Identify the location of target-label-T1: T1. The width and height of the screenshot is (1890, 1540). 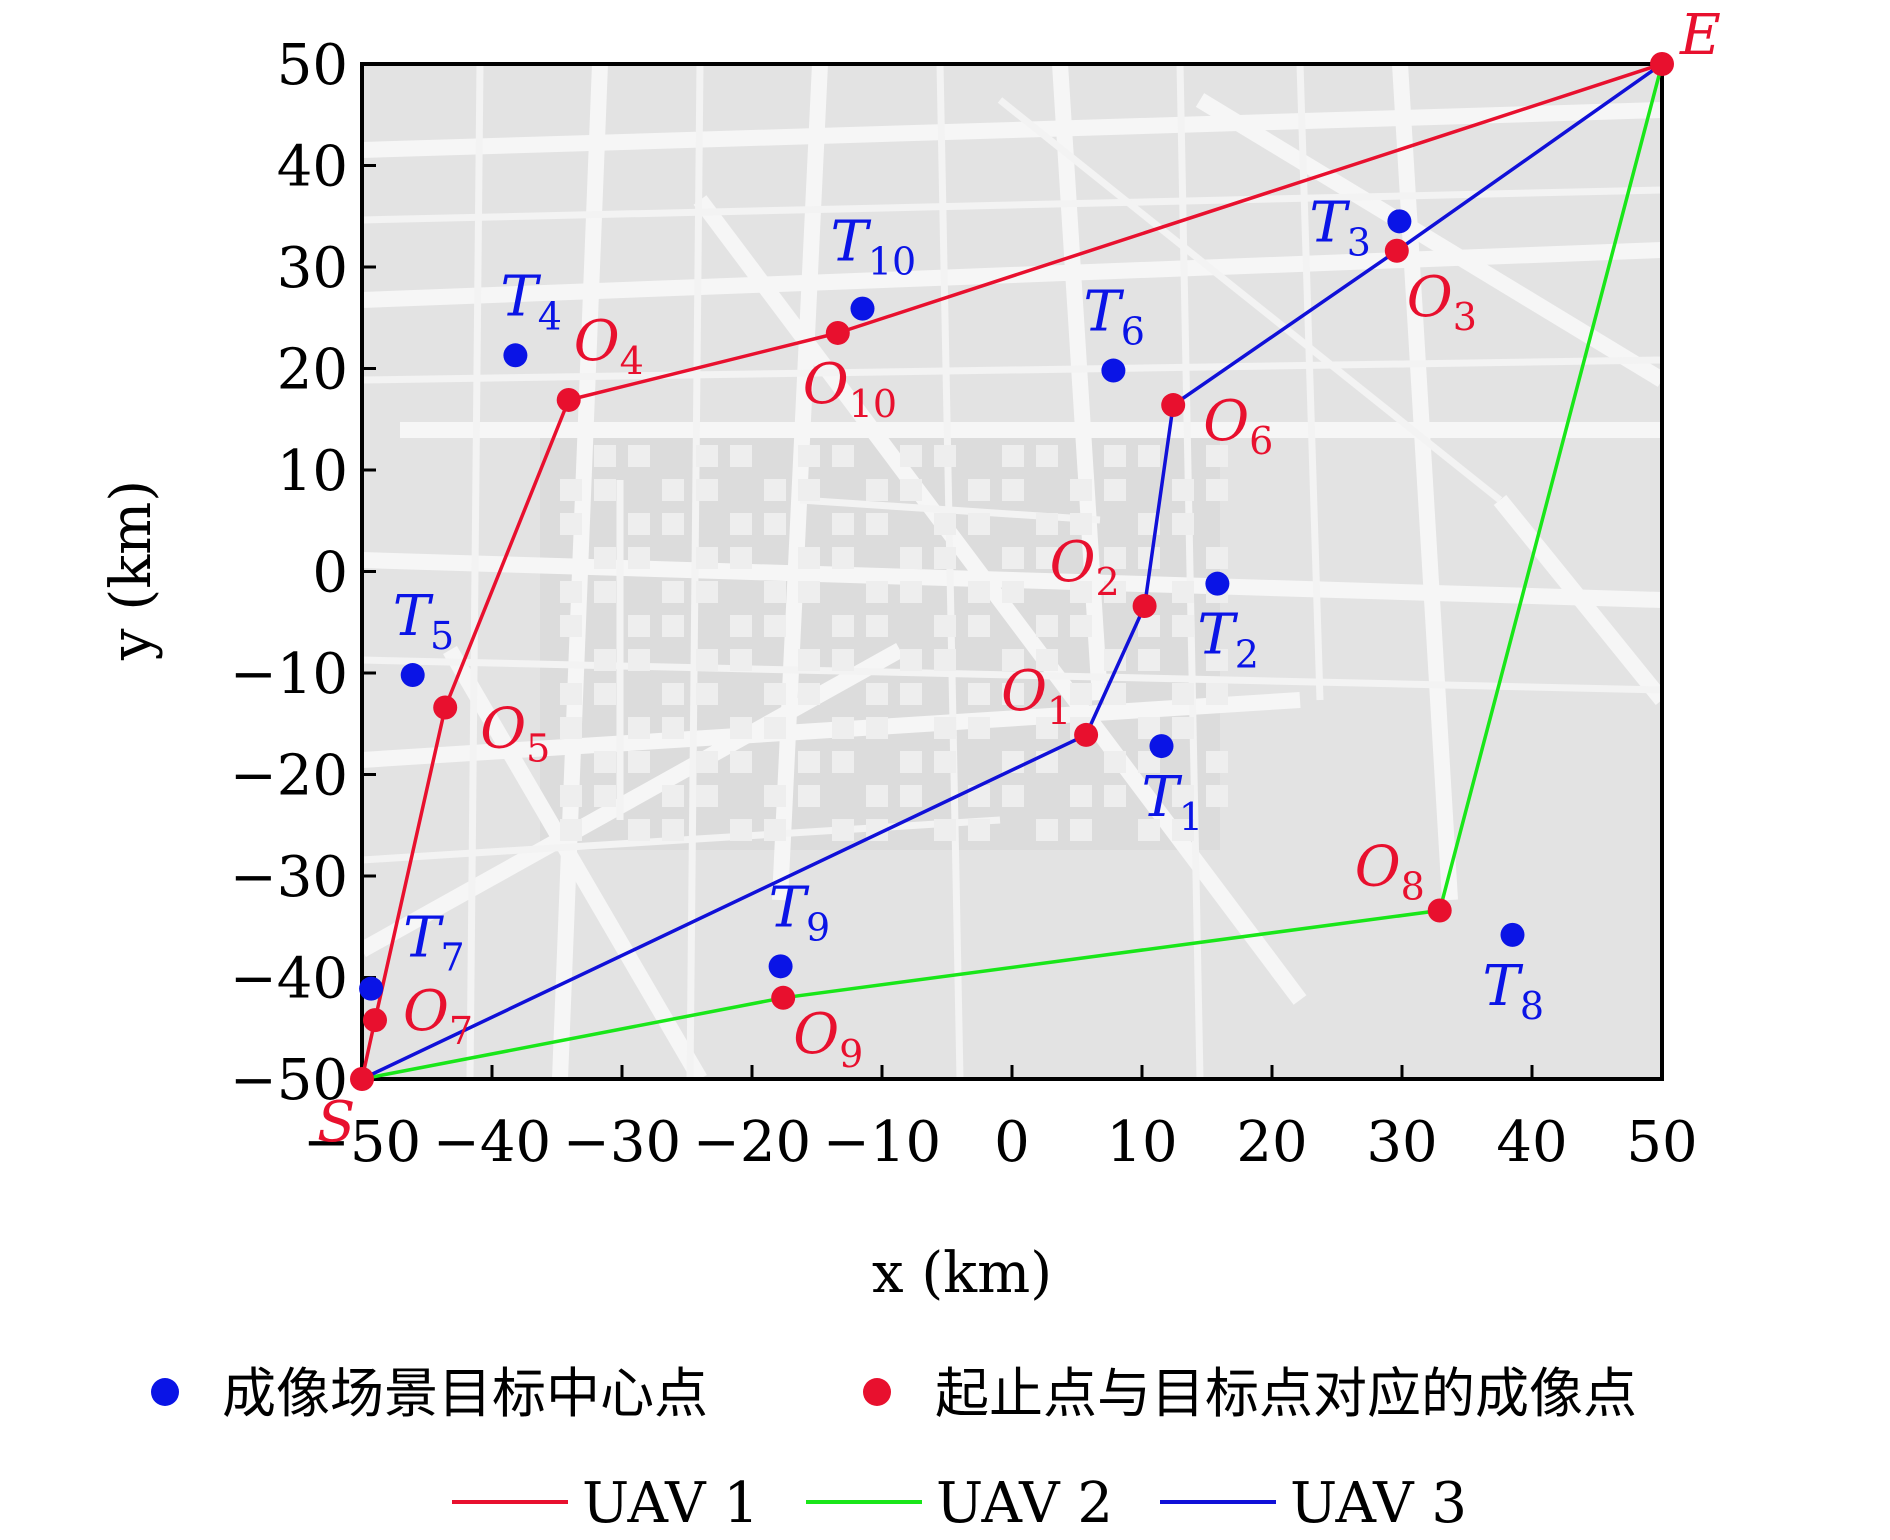
(1173, 802).